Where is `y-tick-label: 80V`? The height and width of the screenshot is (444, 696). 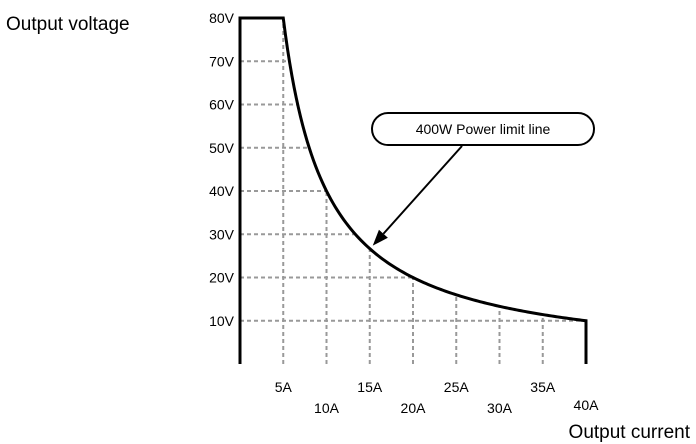
y-tick-label: 80V is located at coordinates (222, 18).